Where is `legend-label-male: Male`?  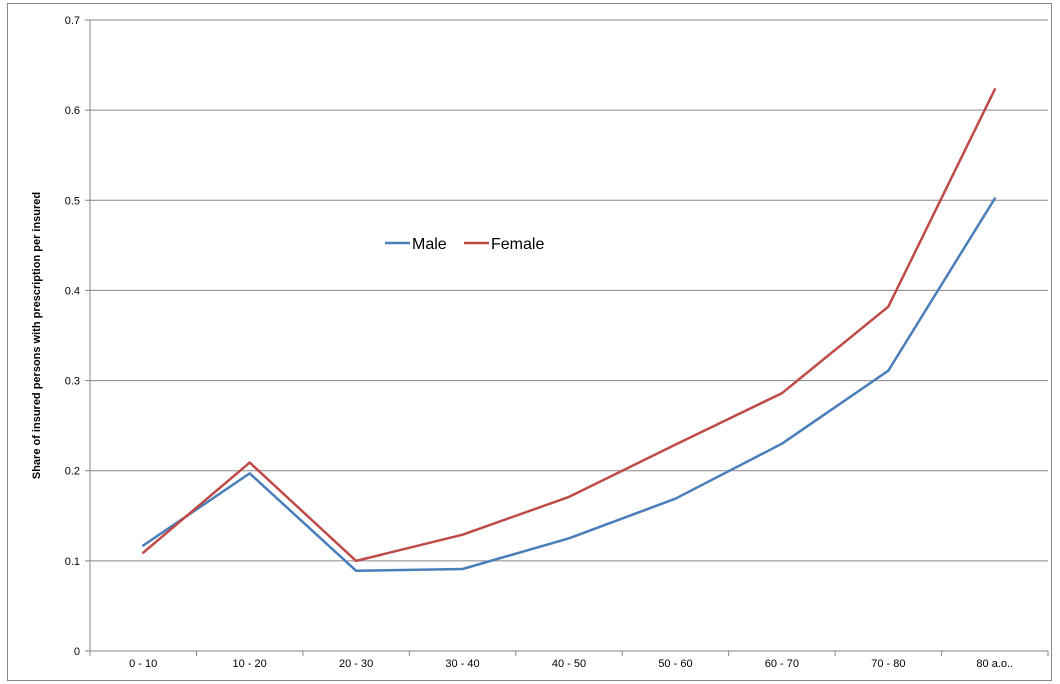 legend-label-male: Male is located at coordinates (429, 244).